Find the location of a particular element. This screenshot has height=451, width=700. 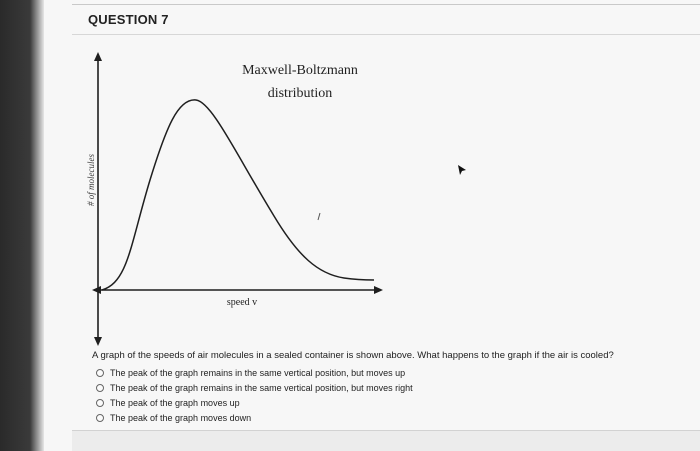

answer-option-label: The peak of the graph moves up is located at coordinates (175, 402).